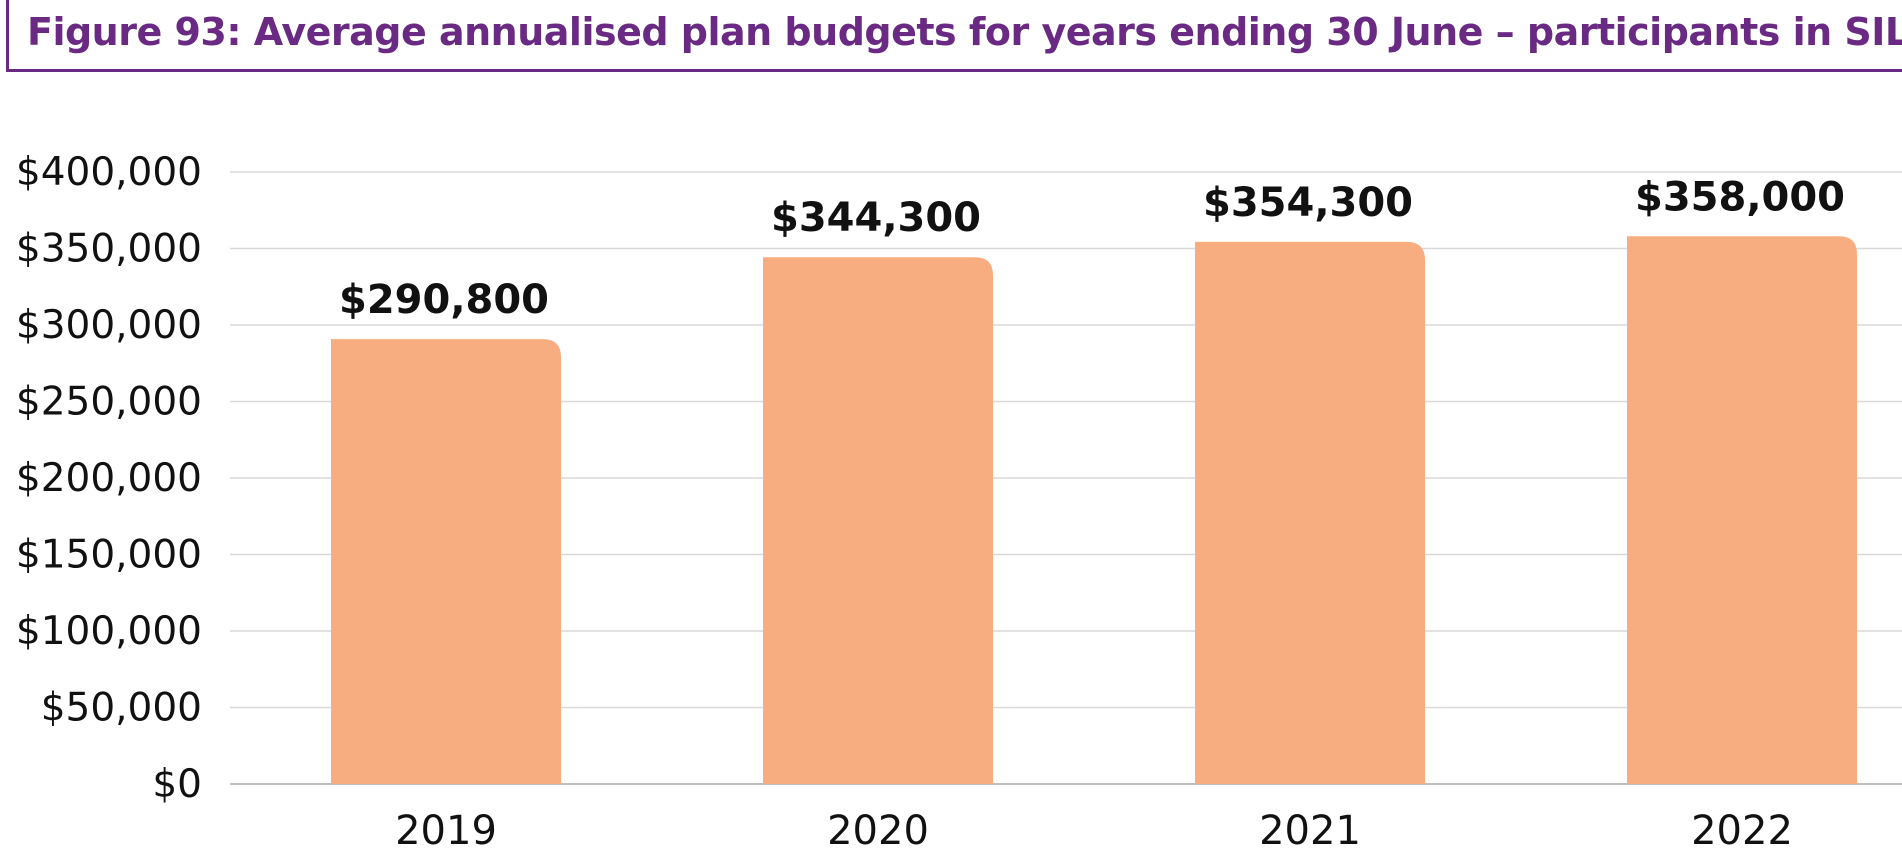  I want to click on x-tick-label: 2020, so click(878, 831).